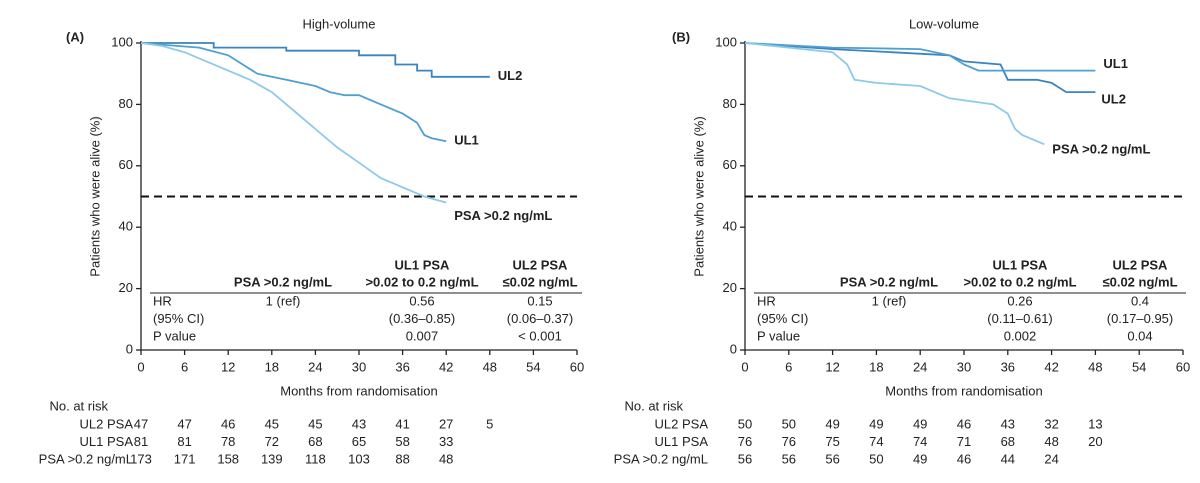 Image resolution: width=1200 pixels, height=483 pixels. What do you see at coordinates (141, 458) in the screenshot?
I see `risk-count: 173` at bounding box center [141, 458].